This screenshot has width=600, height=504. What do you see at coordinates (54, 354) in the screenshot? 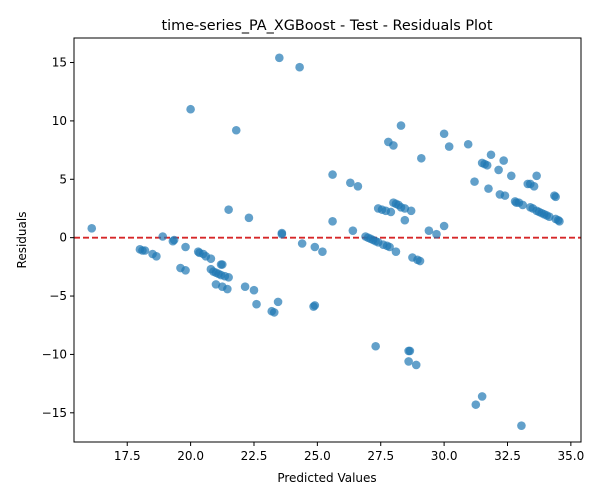
I see `y-tick-label: −10` at bounding box center [54, 354].